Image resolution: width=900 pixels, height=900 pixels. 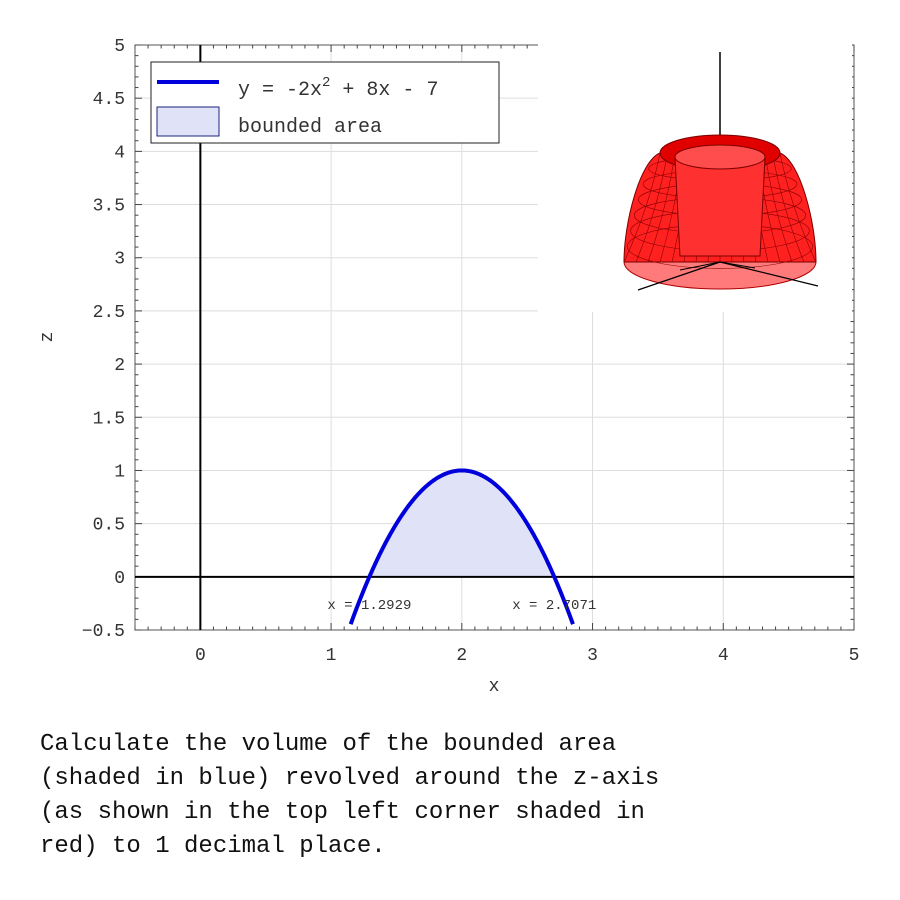 I want to click on annotations: x = 1.2929 x = 2.7071, so click(x=461, y=606).